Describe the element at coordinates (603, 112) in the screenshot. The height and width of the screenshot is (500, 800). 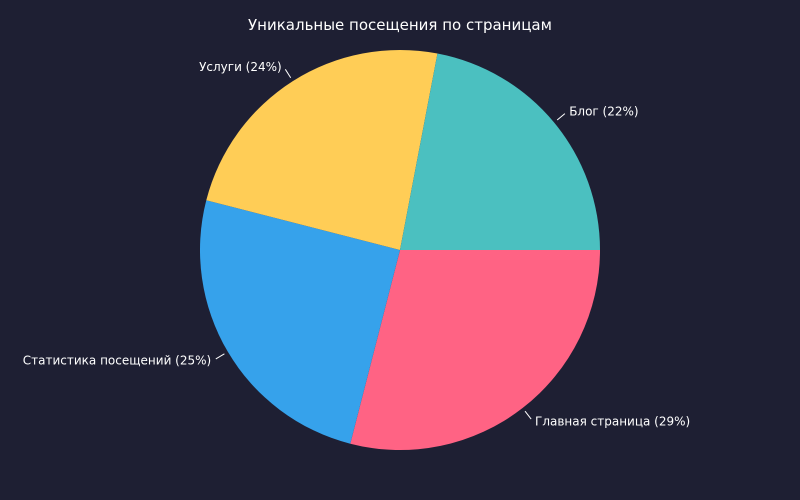
I see `slice-label-4: Блог (22%)` at that location.